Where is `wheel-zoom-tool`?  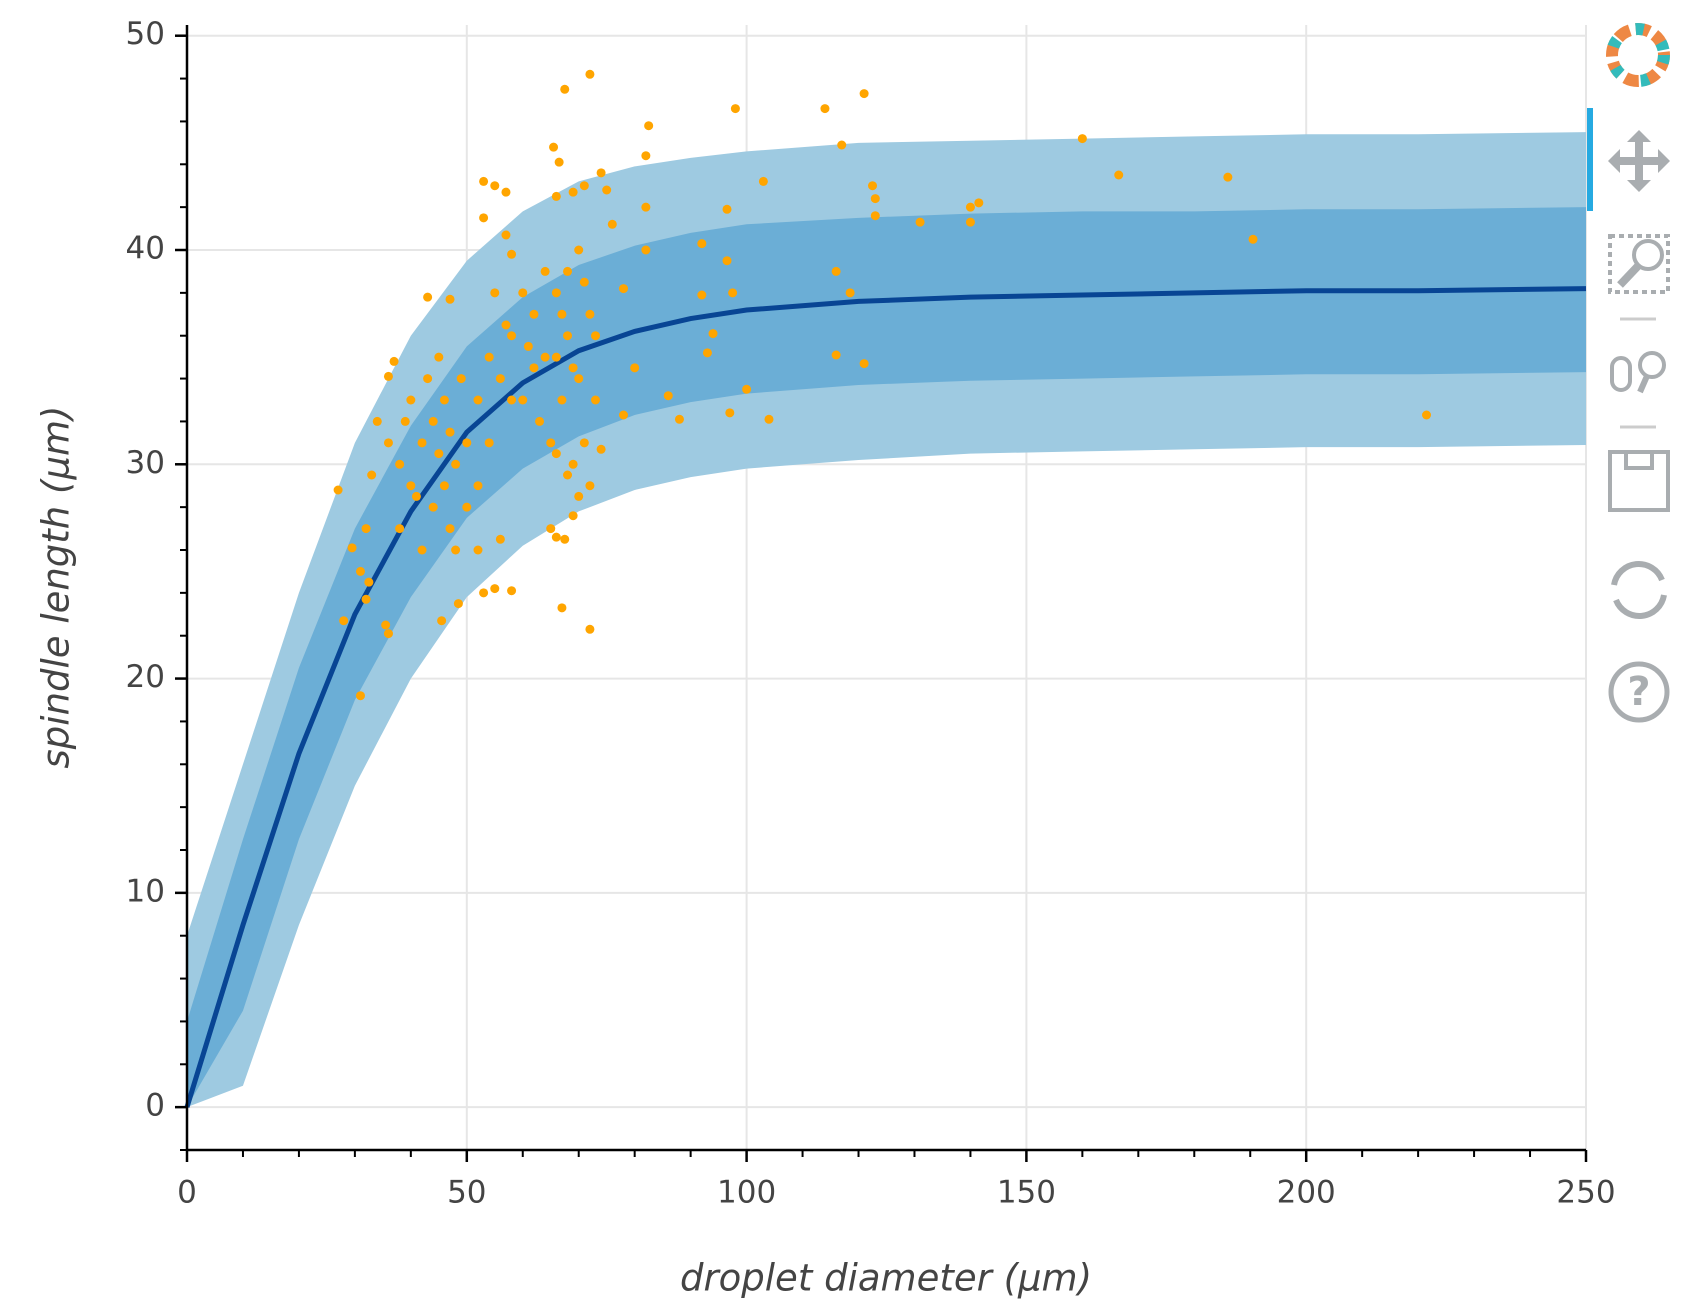
wheel-zoom-tool is located at coordinates (1638, 372).